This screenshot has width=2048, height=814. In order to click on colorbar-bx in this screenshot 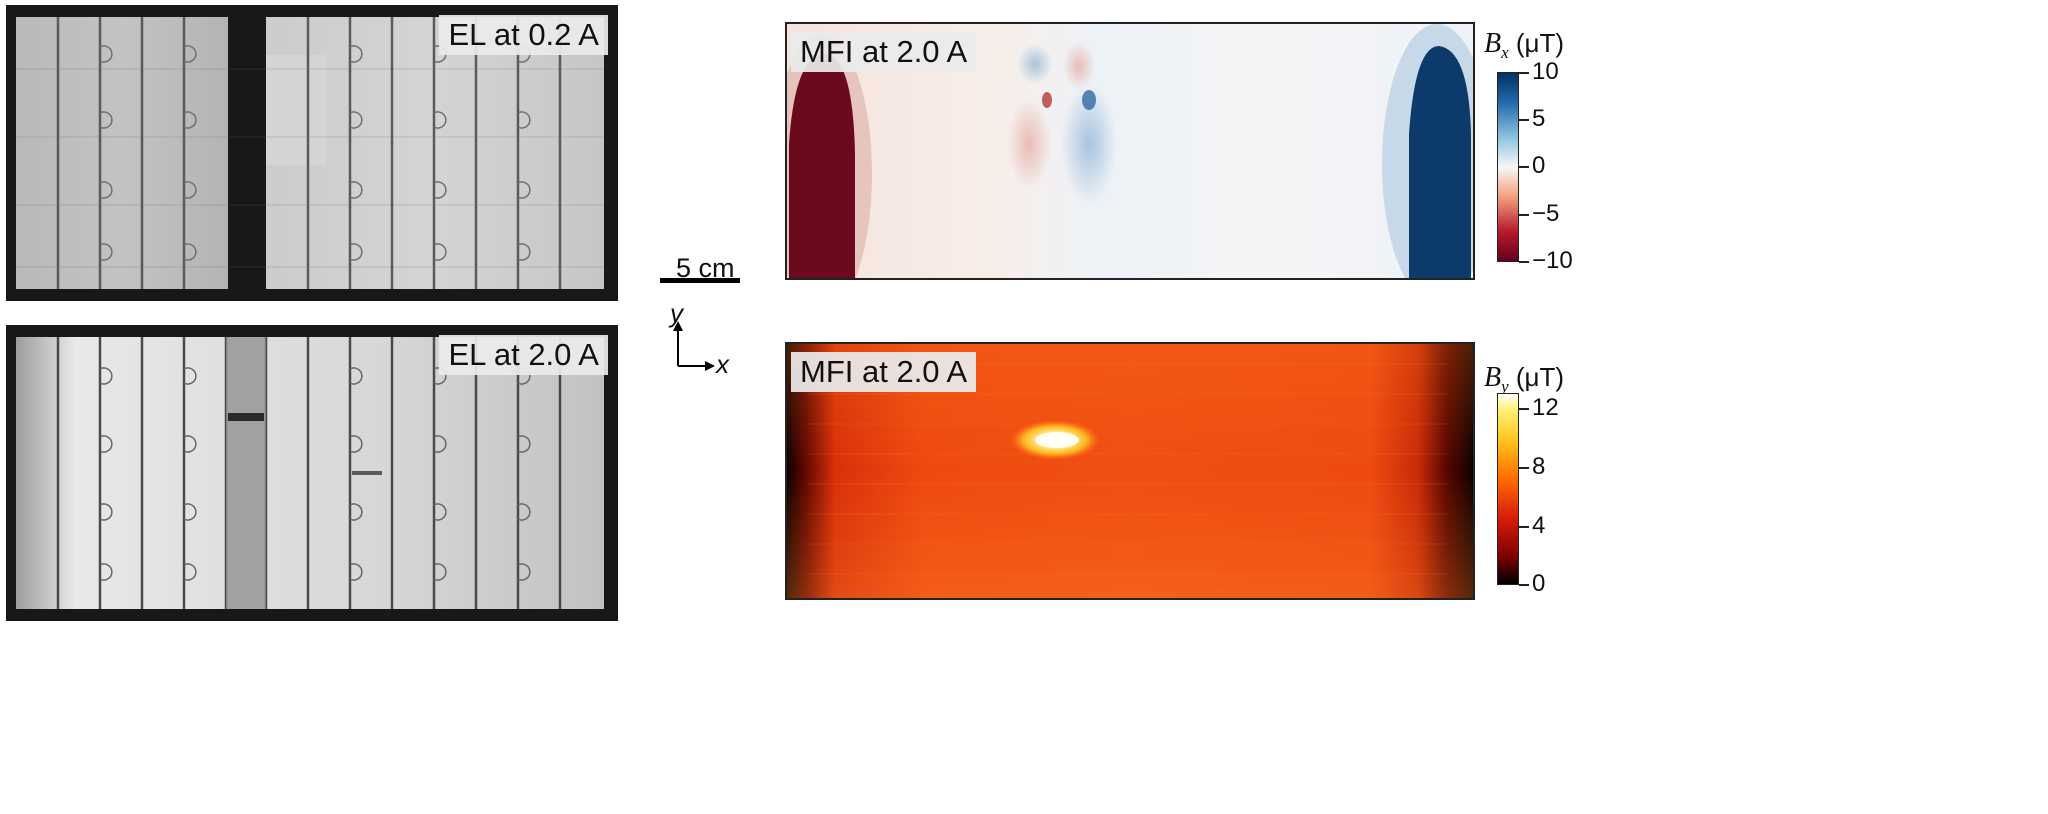, I will do `click(1508, 167)`.